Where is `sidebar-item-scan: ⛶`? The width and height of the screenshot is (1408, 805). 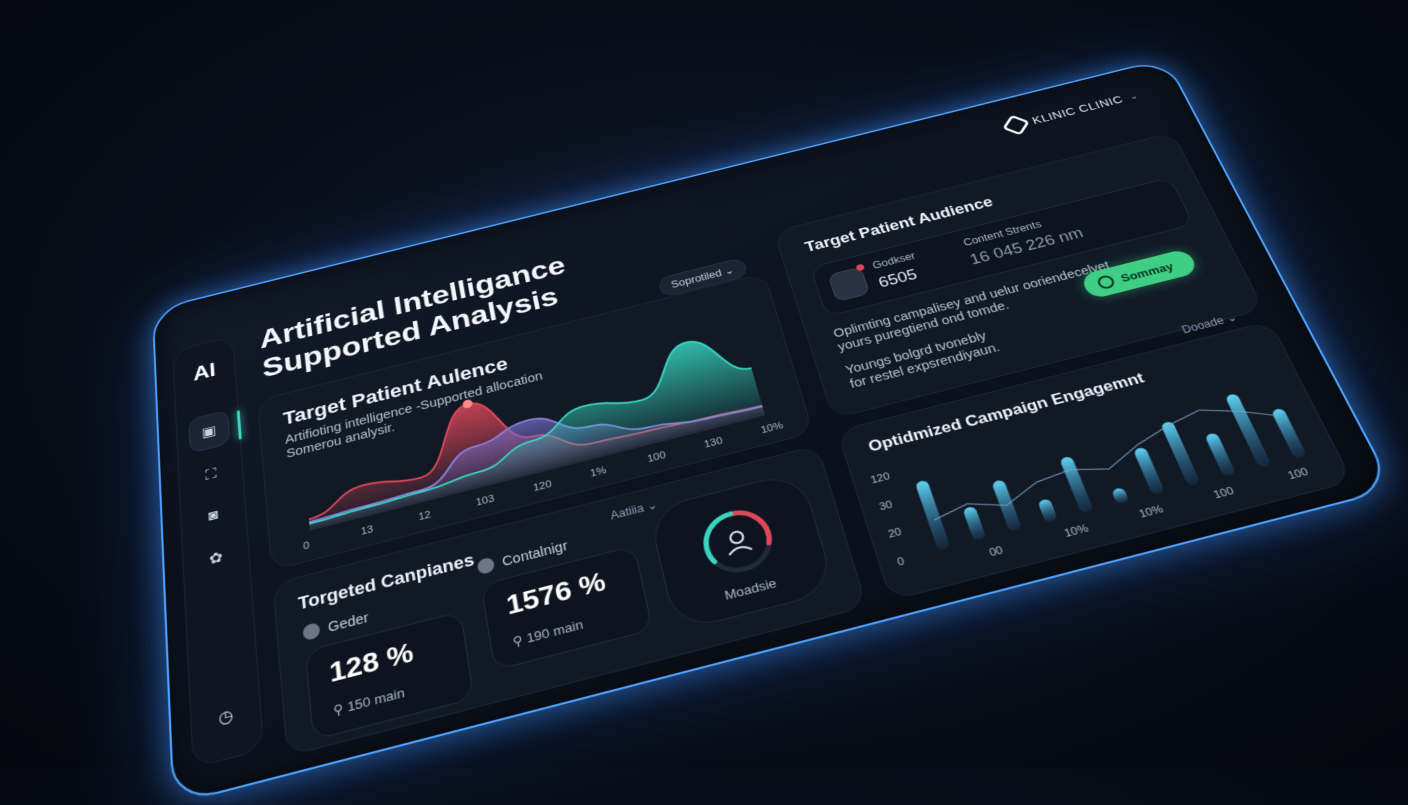 sidebar-item-scan: ⛶ is located at coordinates (210, 475).